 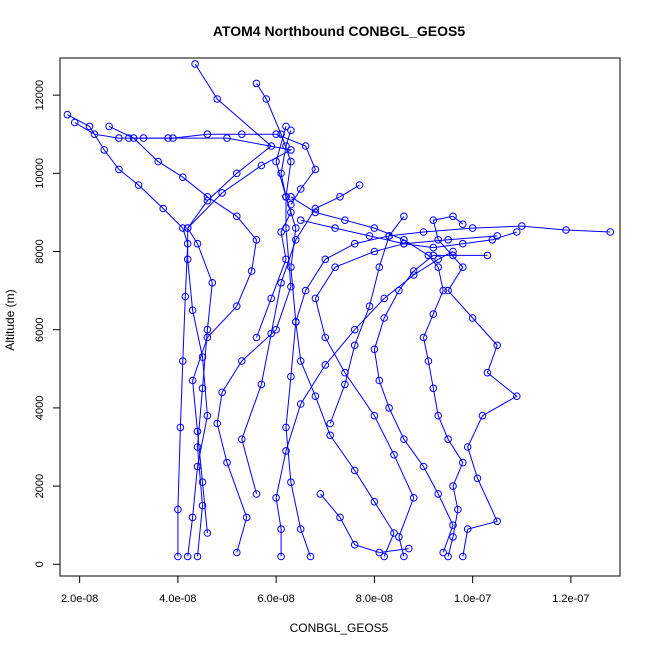 I want to click on y-axis-label: Altitude (m), so click(x=10, y=319).